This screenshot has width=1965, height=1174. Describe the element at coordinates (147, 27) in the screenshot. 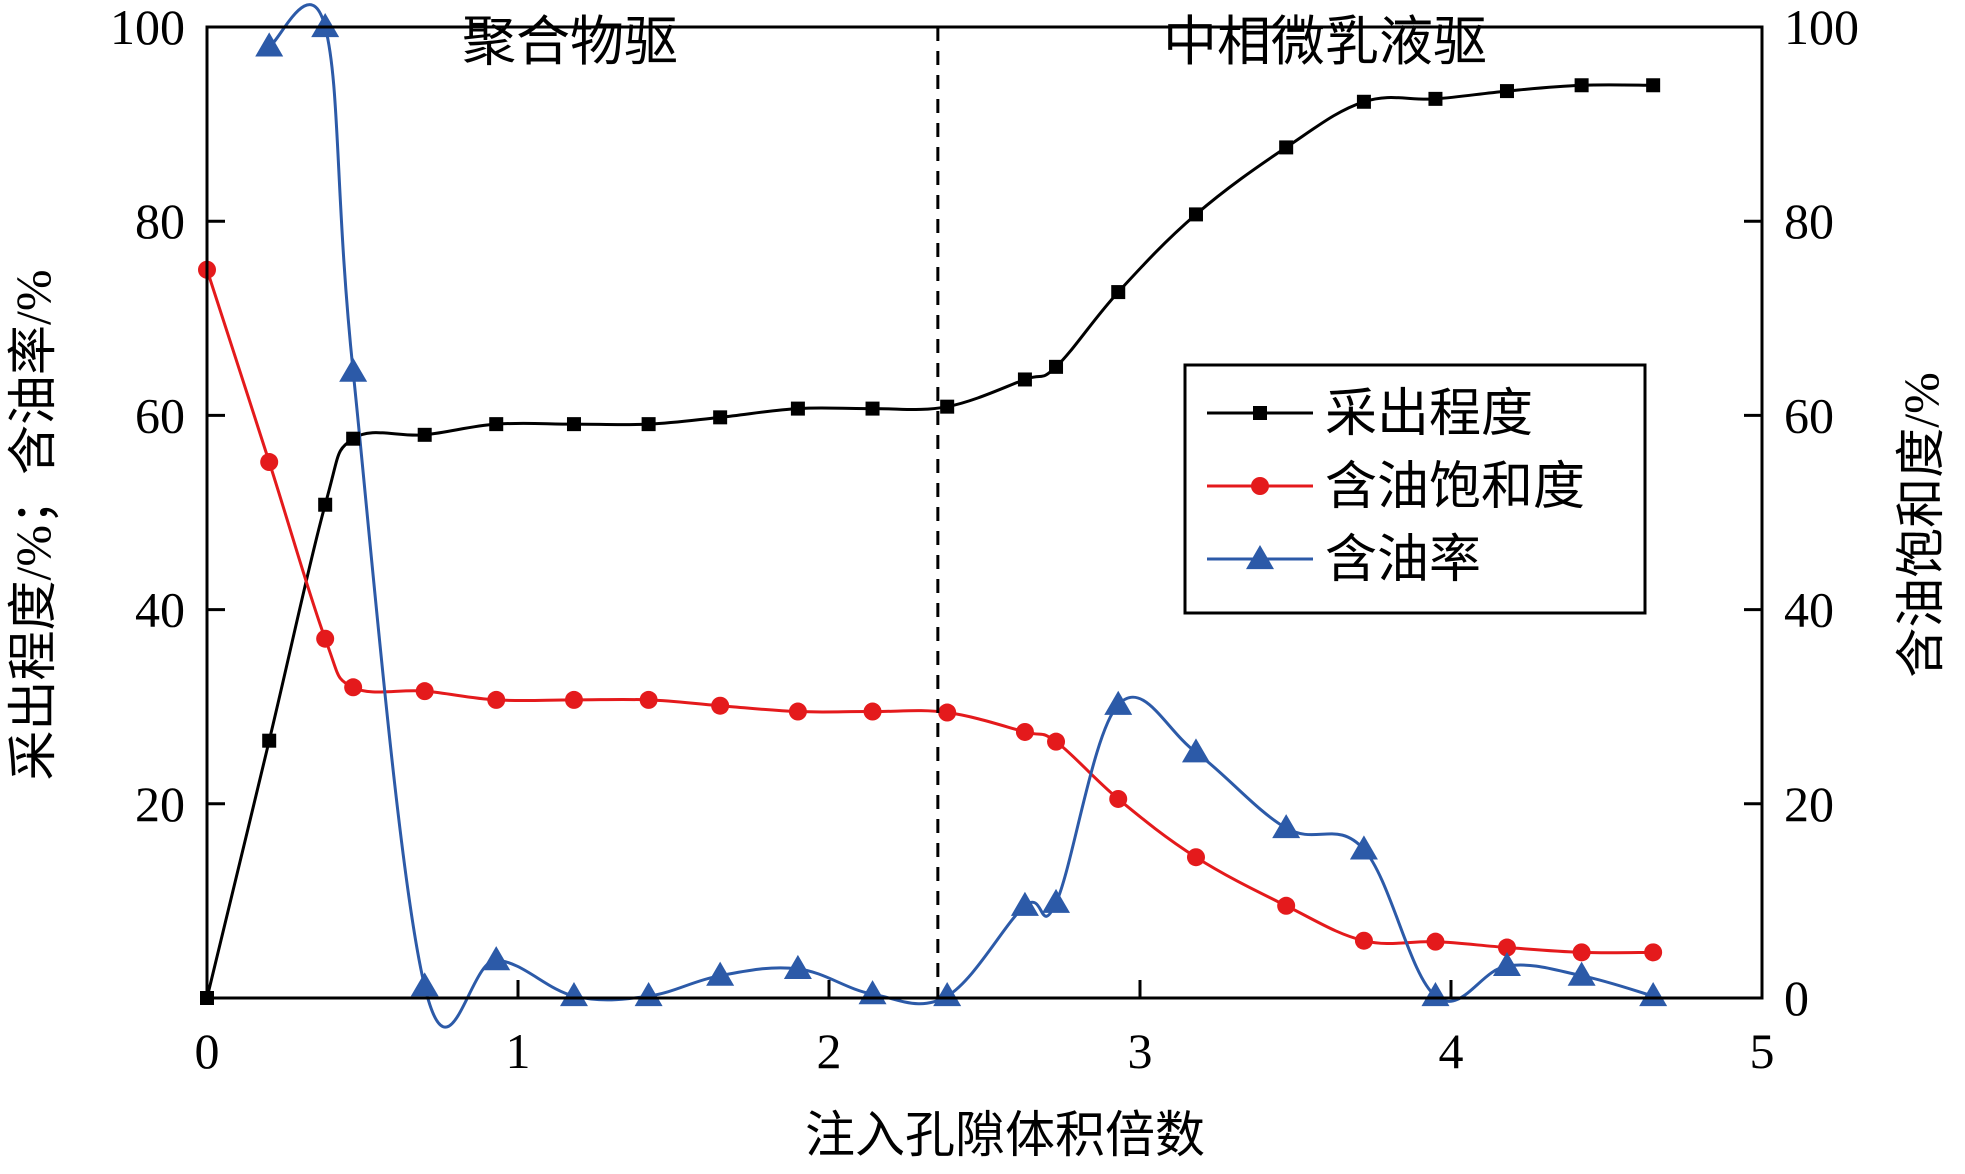

I see `y-left-tick-label: 100` at that location.